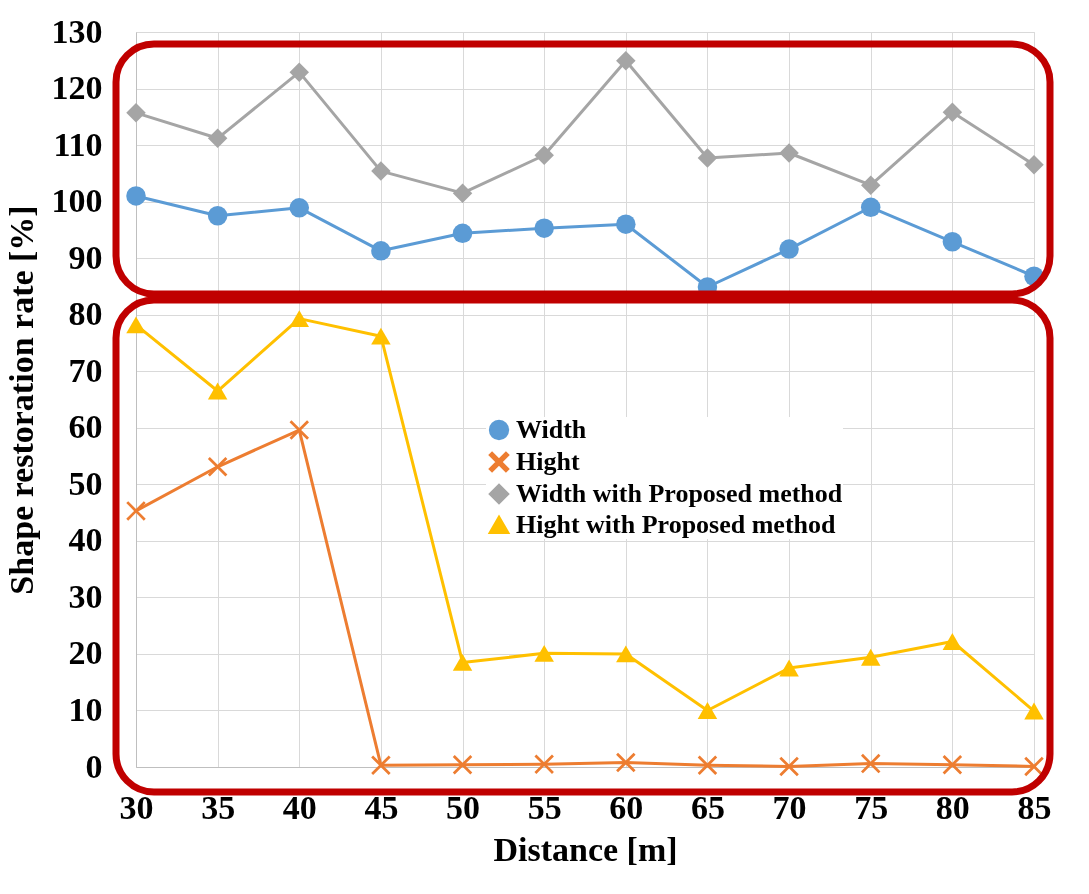 Image resolution: width=1089 pixels, height=894 pixels. I want to click on y-tick-label: 40, so click(85, 540).